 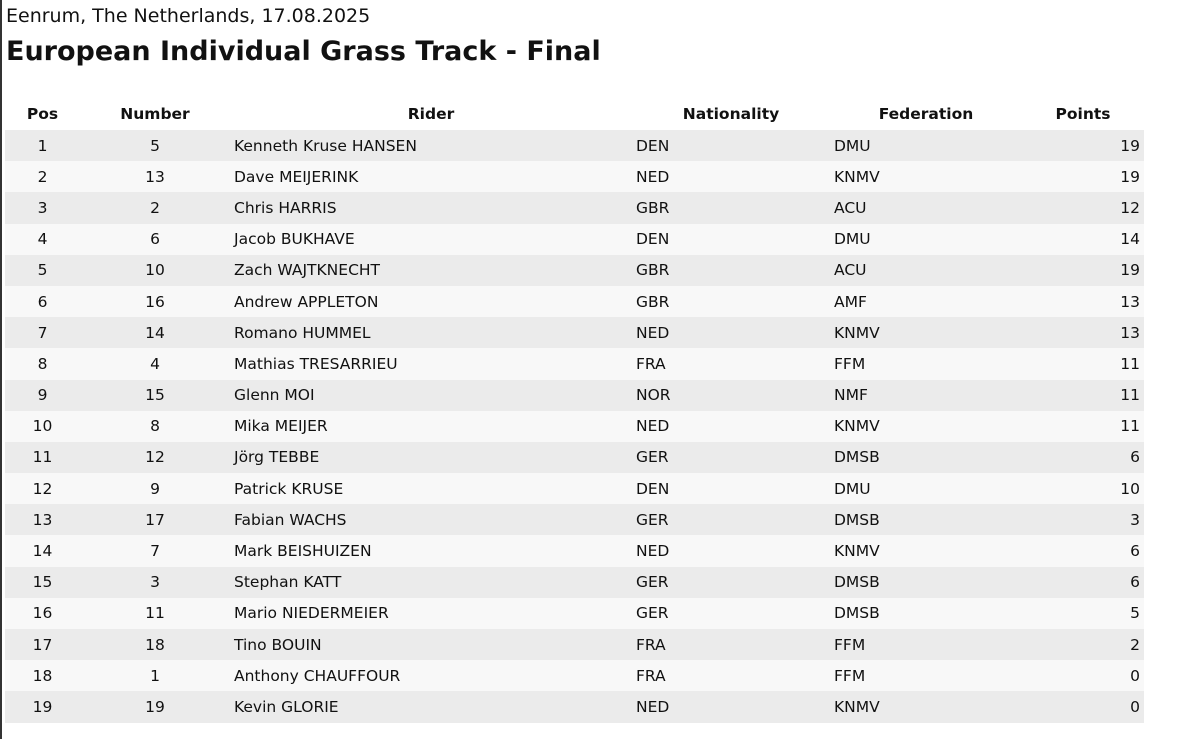 I want to click on table-cell: NOR, so click(x=653, y=395).